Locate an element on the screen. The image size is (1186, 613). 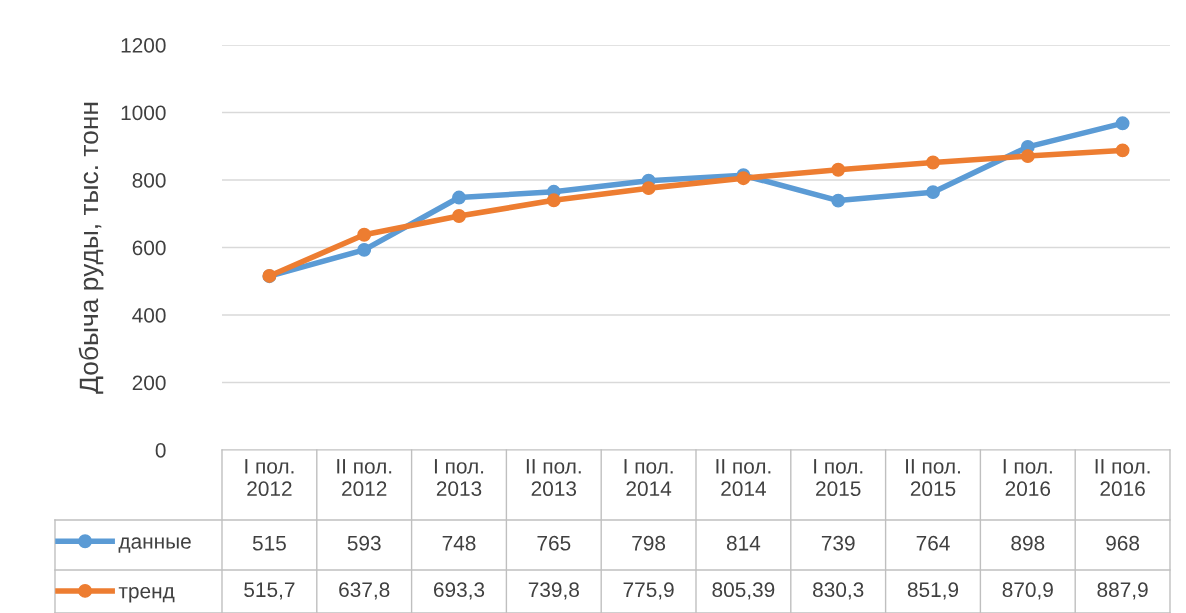
y-tick-label: 0 is located at coordinates (160, 450).